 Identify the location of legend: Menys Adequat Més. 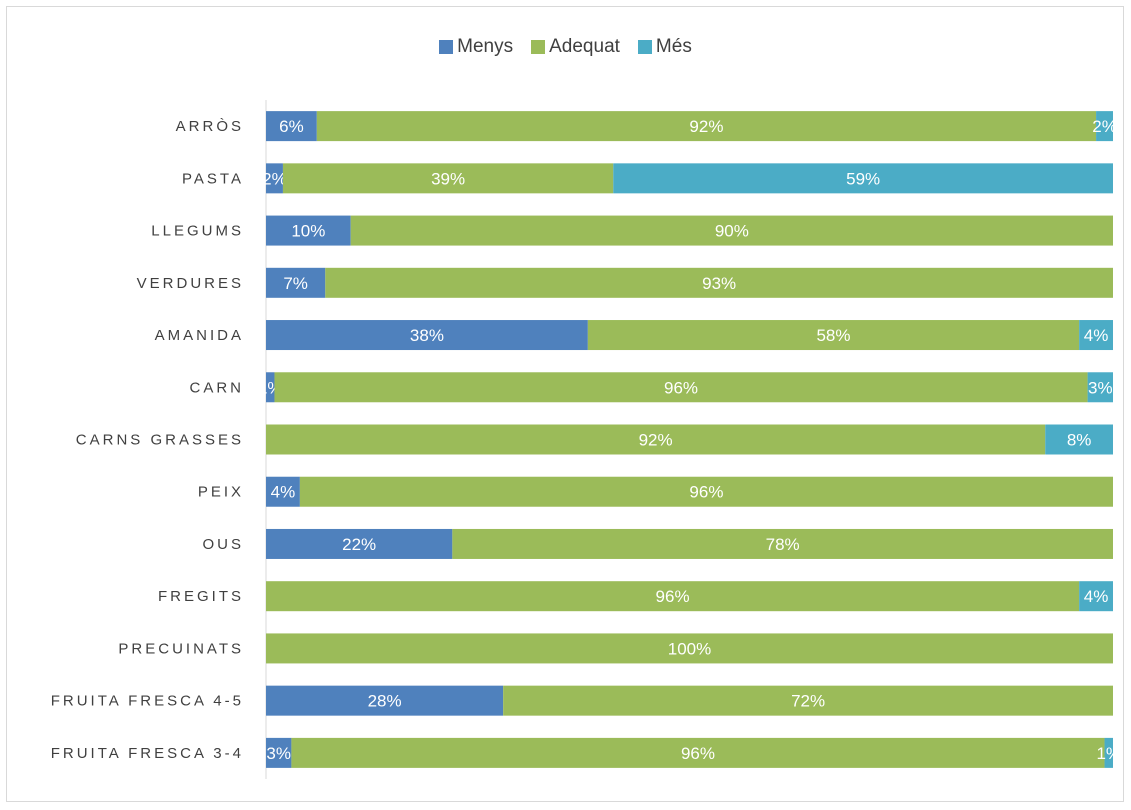
(565, 47).